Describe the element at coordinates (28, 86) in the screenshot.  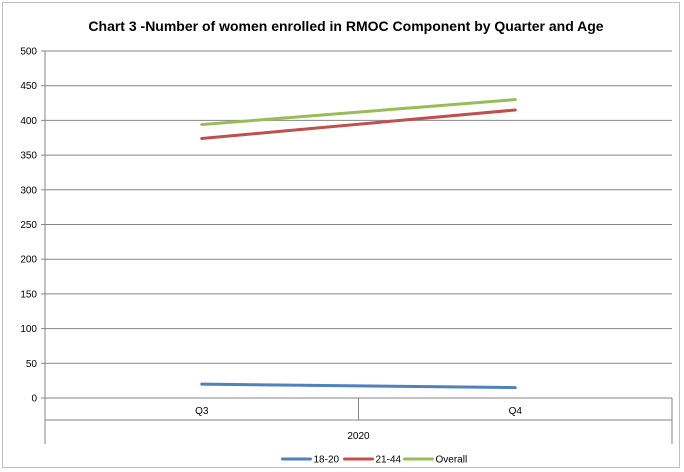
I see `y-tick-label-450: 450` at that location.